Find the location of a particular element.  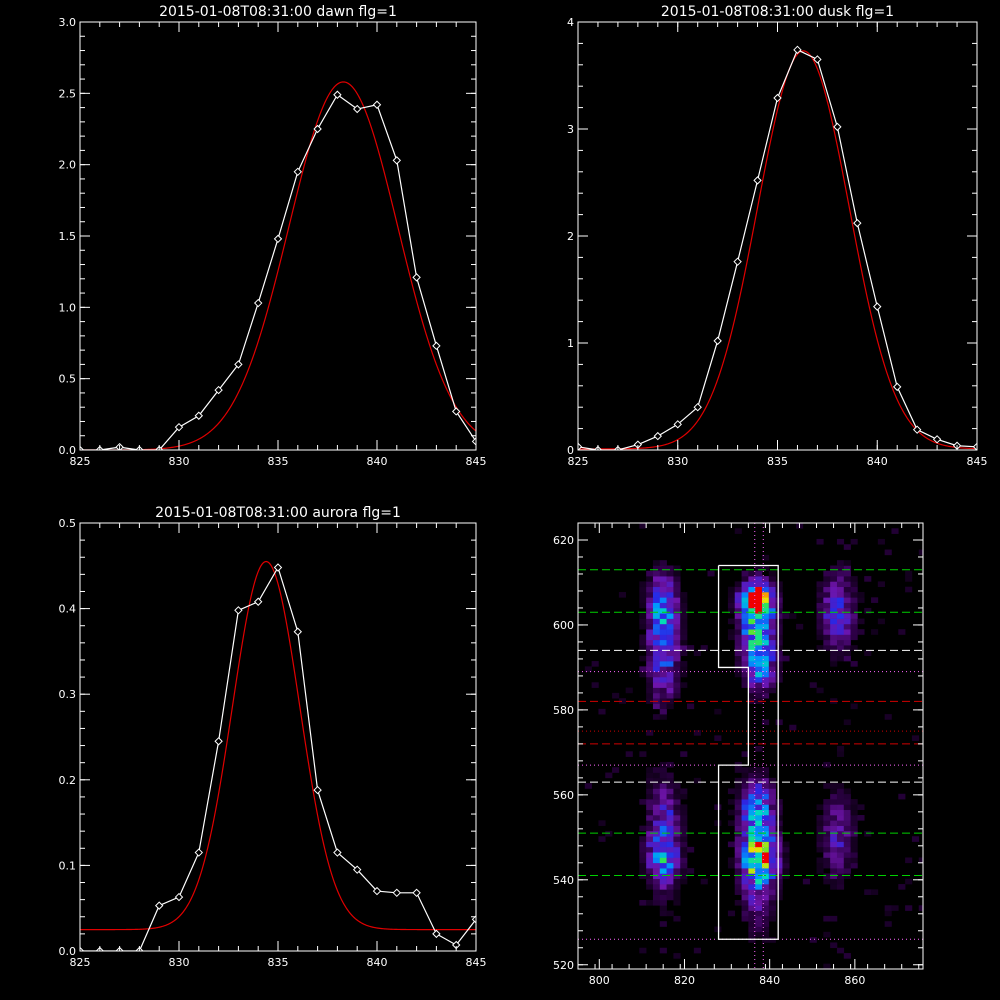

y-tick-label: 600 is located at coordinates (563, 625).